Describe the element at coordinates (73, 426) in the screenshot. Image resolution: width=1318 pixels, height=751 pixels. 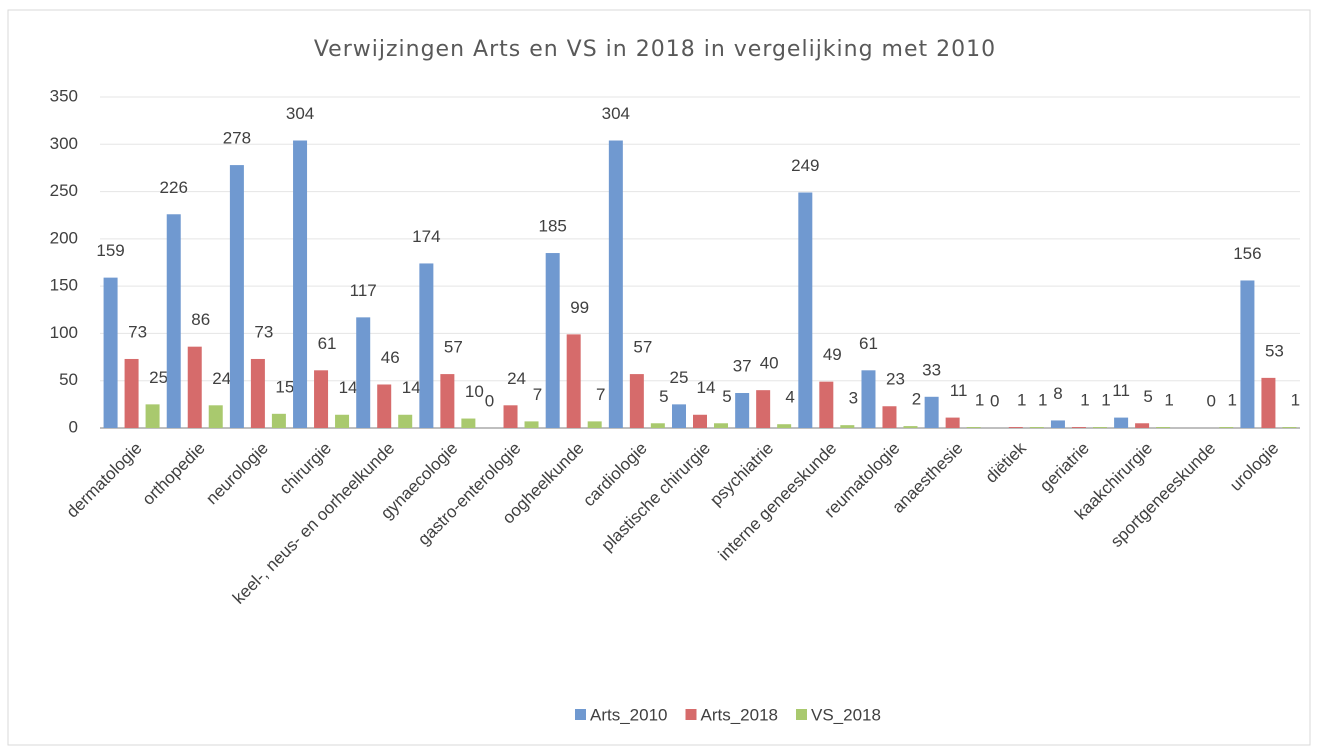
I see `y-tick-label: 0` at that location.